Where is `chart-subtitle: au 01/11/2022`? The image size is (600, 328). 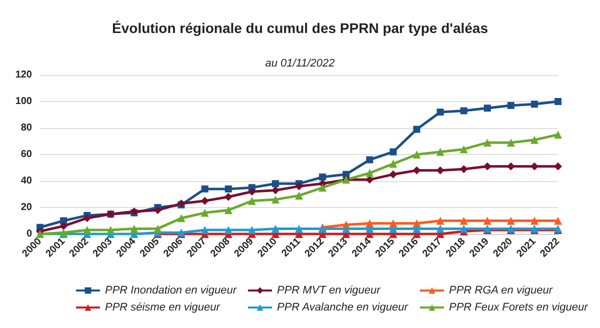
chart-subtitle: au 01/11/2022 is located at coordinates (300, 64).